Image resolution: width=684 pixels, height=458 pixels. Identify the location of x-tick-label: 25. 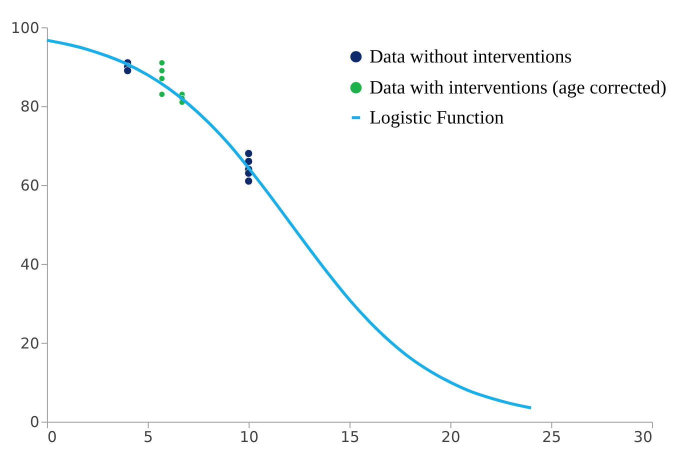
(552, 437).